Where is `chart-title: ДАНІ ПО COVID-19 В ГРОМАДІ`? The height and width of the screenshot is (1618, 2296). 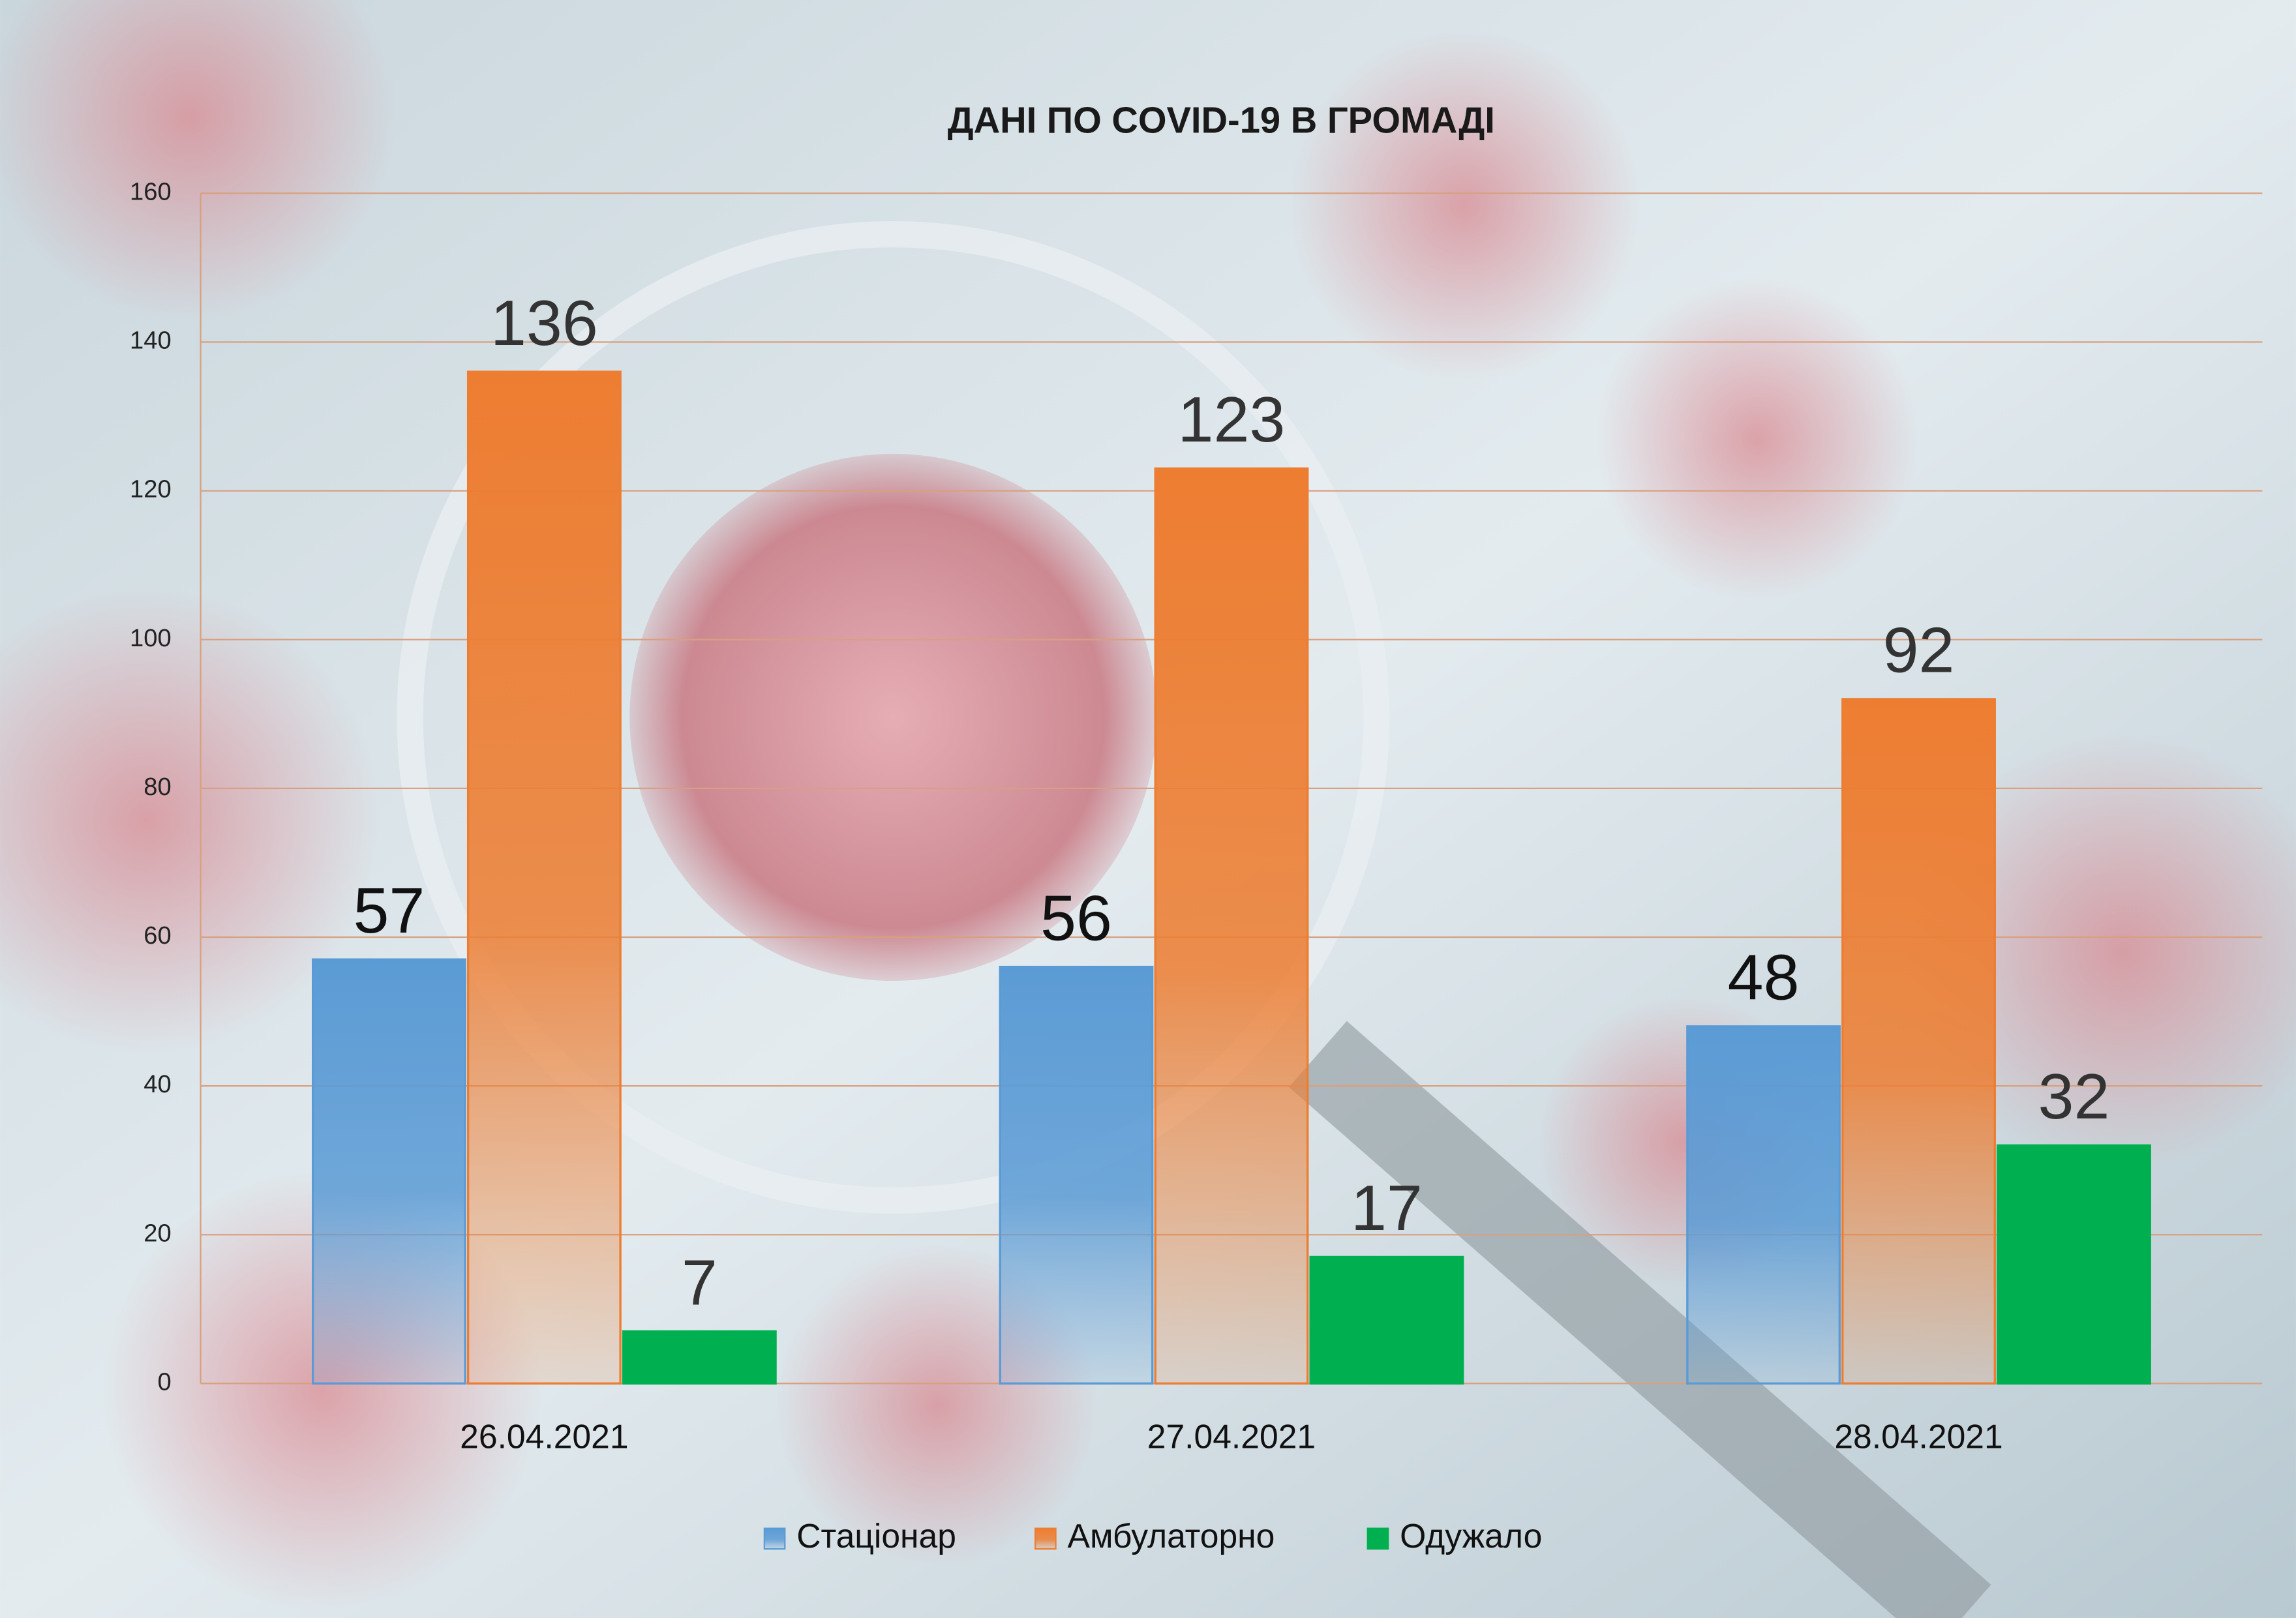 chart-title: ДАНІ ПО COVID-19 В ГРОМАДІ is located at coordinates (1221, 119).